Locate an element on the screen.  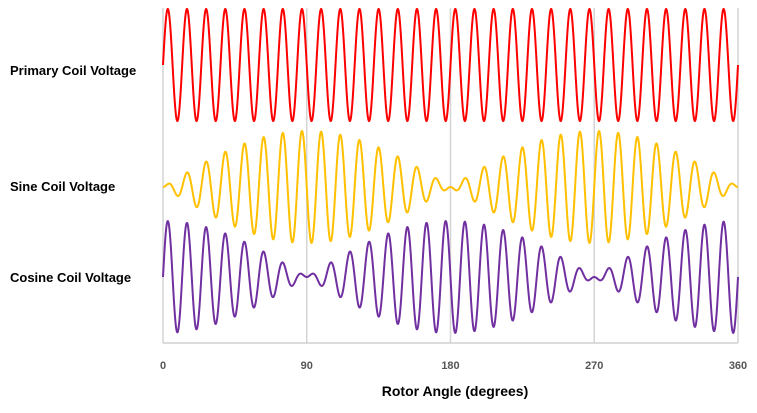
x-tick-label: 180 is located at coordinates (450, 366).